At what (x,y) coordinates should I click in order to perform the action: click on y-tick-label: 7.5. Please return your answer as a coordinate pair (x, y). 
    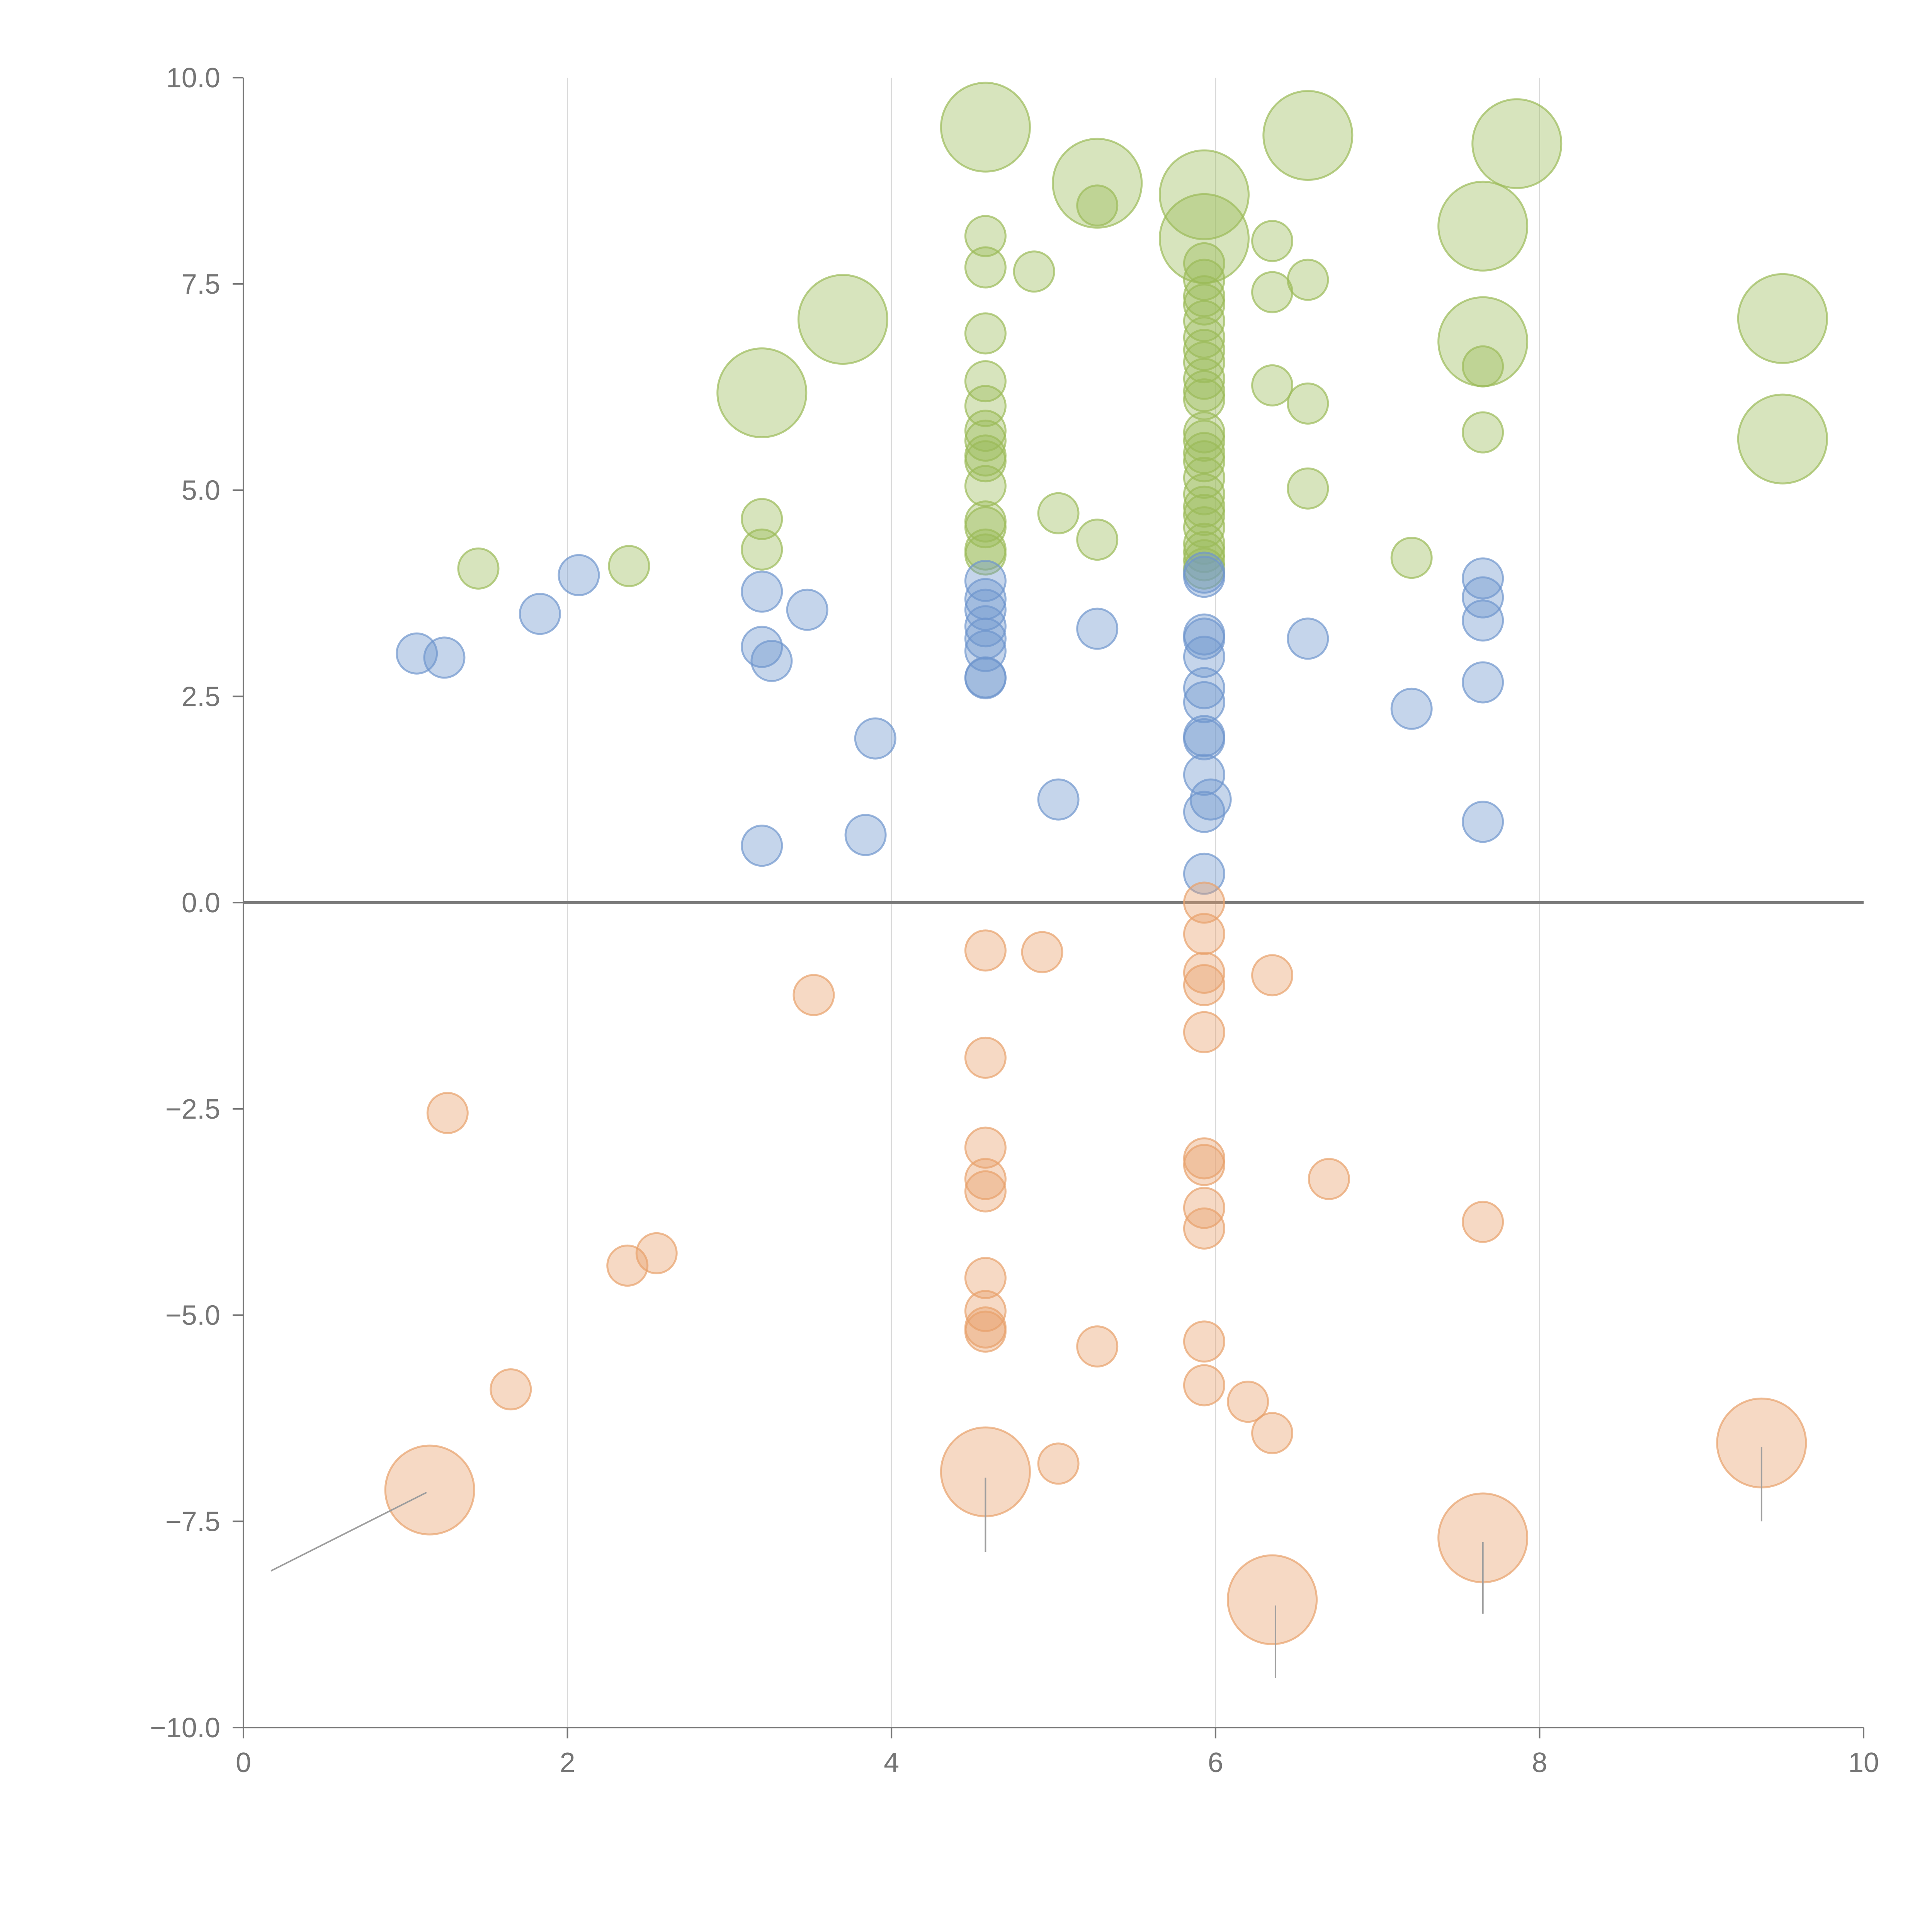
    Looking at the image, I should click on (201, 284).